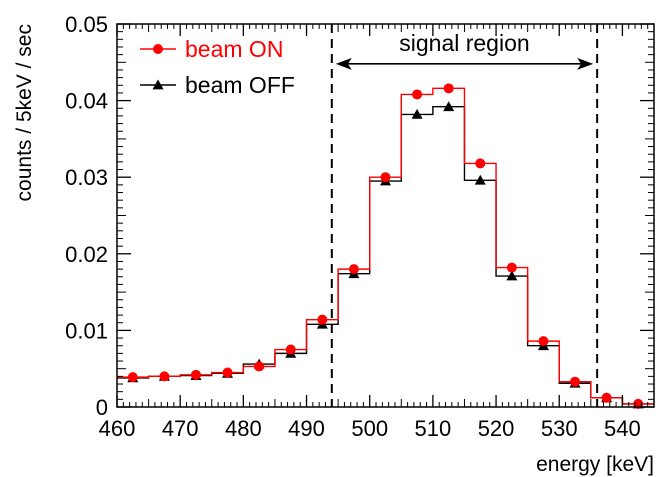  I want to click on x-tick-label: 460, so click(117, 428).